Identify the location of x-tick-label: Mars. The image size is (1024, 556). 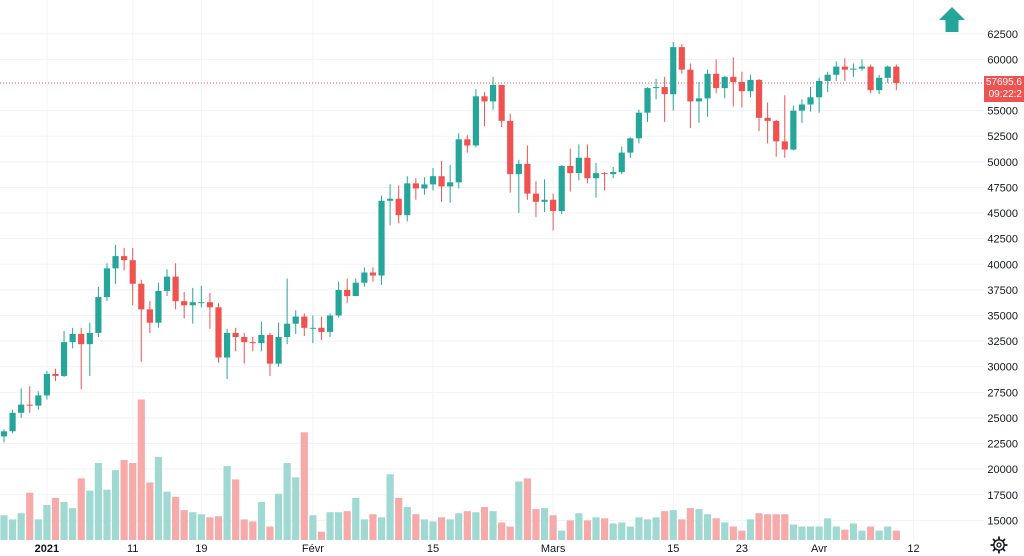
(553, 549).